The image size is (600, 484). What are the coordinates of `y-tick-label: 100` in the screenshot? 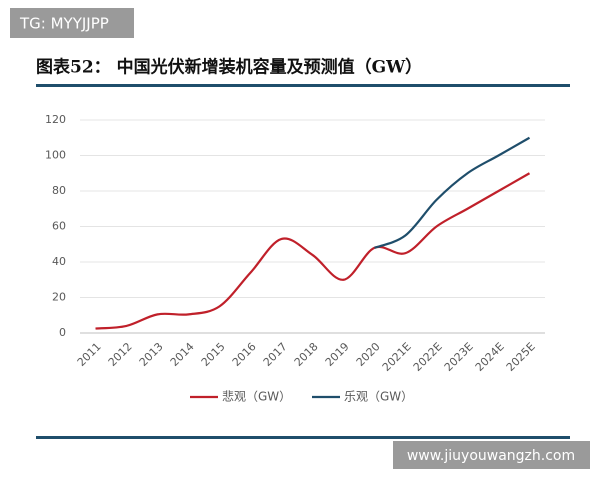 It's located at (55, 155).